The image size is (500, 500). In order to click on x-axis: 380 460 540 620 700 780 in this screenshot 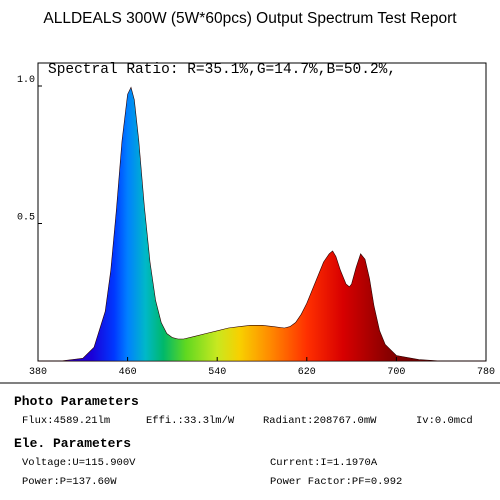, I will do `click(262, 367)`.